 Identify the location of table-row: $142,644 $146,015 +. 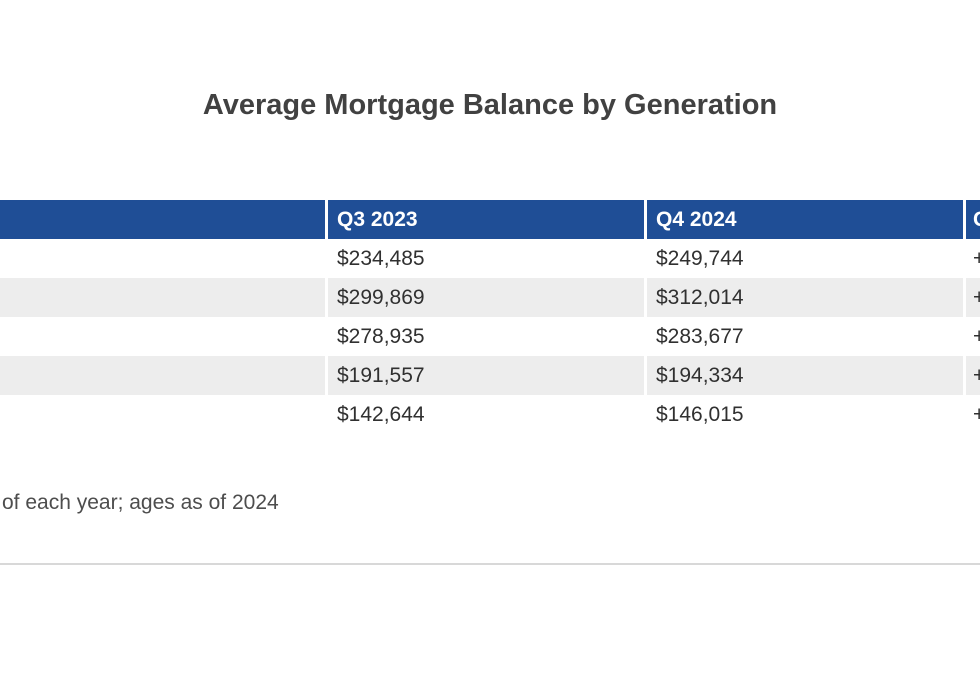
(490, 414).